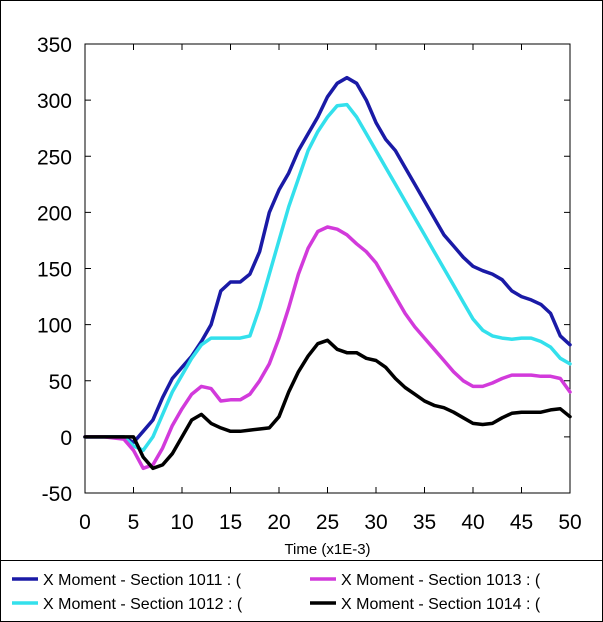 The image size is (603, 622). I want to click on y-tick-label: 250, so click(54, 157).